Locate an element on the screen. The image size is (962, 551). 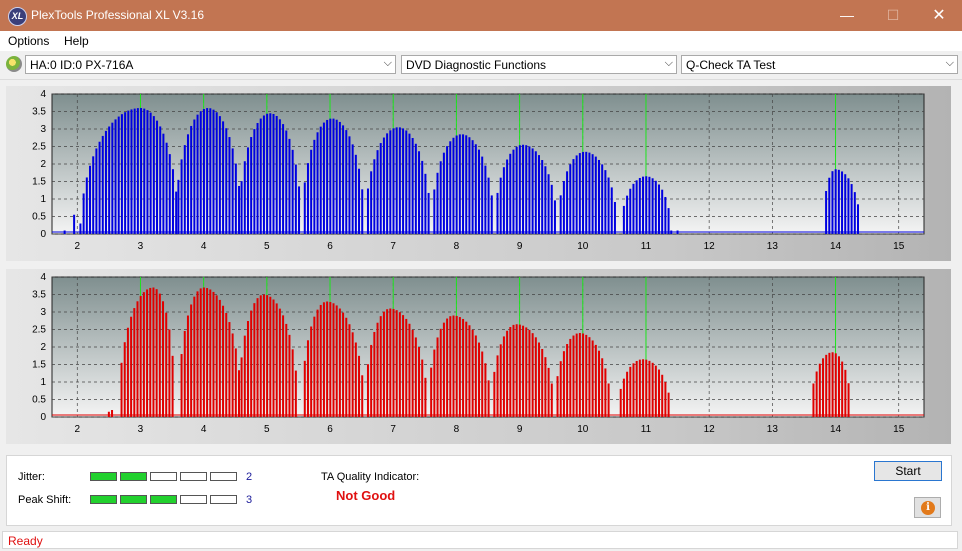
y-tick-label: 0.5 is located at coordinates (39, 400).